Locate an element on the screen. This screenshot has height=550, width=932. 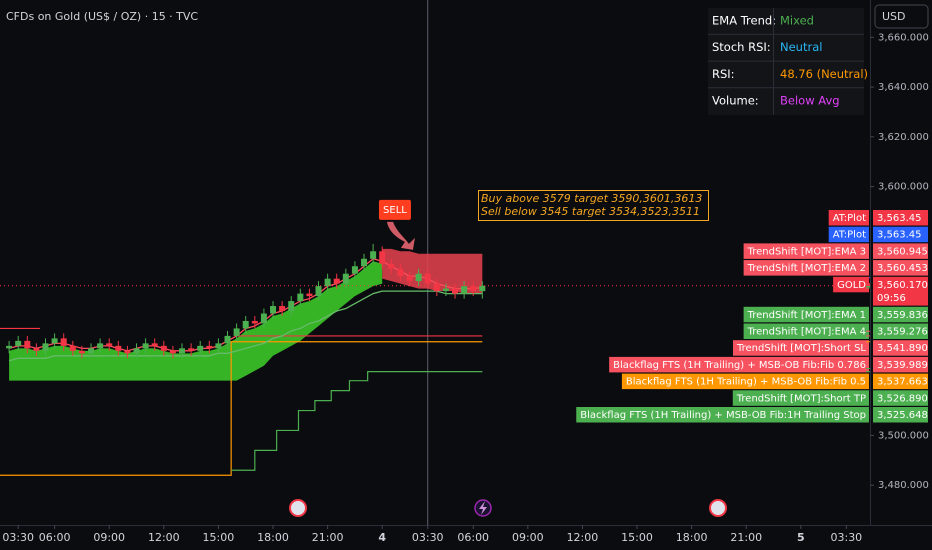
level-trail is located at coordinates (357, 421).